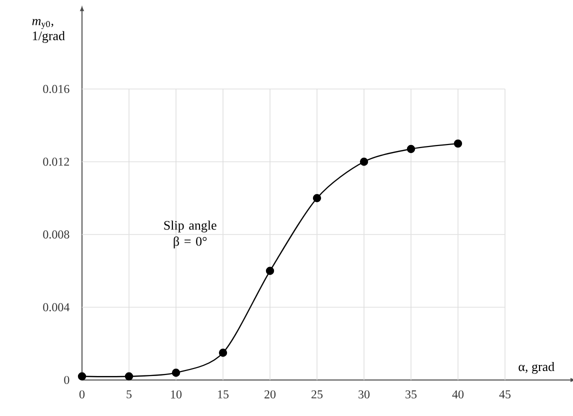 Image resolution: width=573 pixels, height=416 pixels. I want to click on y-tick-label: 0, so click(67, 380).